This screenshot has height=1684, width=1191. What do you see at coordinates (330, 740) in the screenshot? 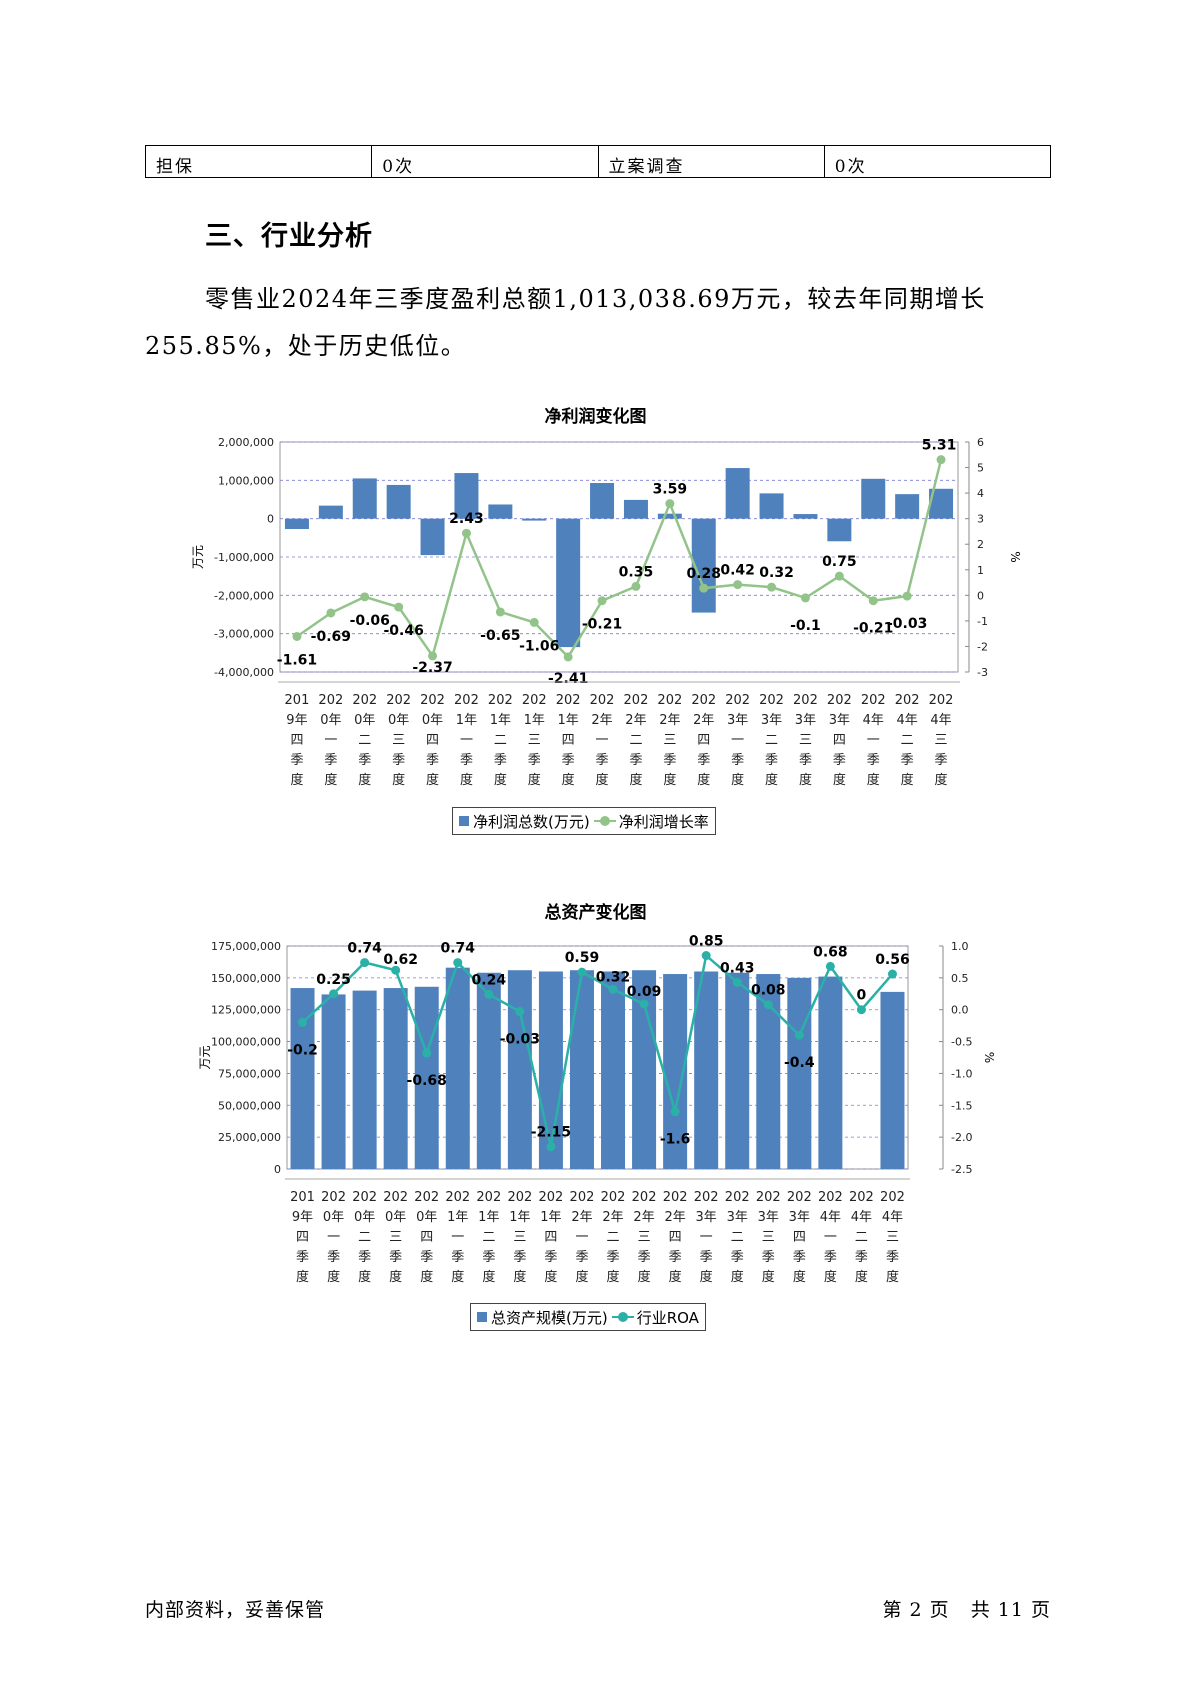
I see `x-tick-label: 202 0年一季度` at bounding box center [330, 740].